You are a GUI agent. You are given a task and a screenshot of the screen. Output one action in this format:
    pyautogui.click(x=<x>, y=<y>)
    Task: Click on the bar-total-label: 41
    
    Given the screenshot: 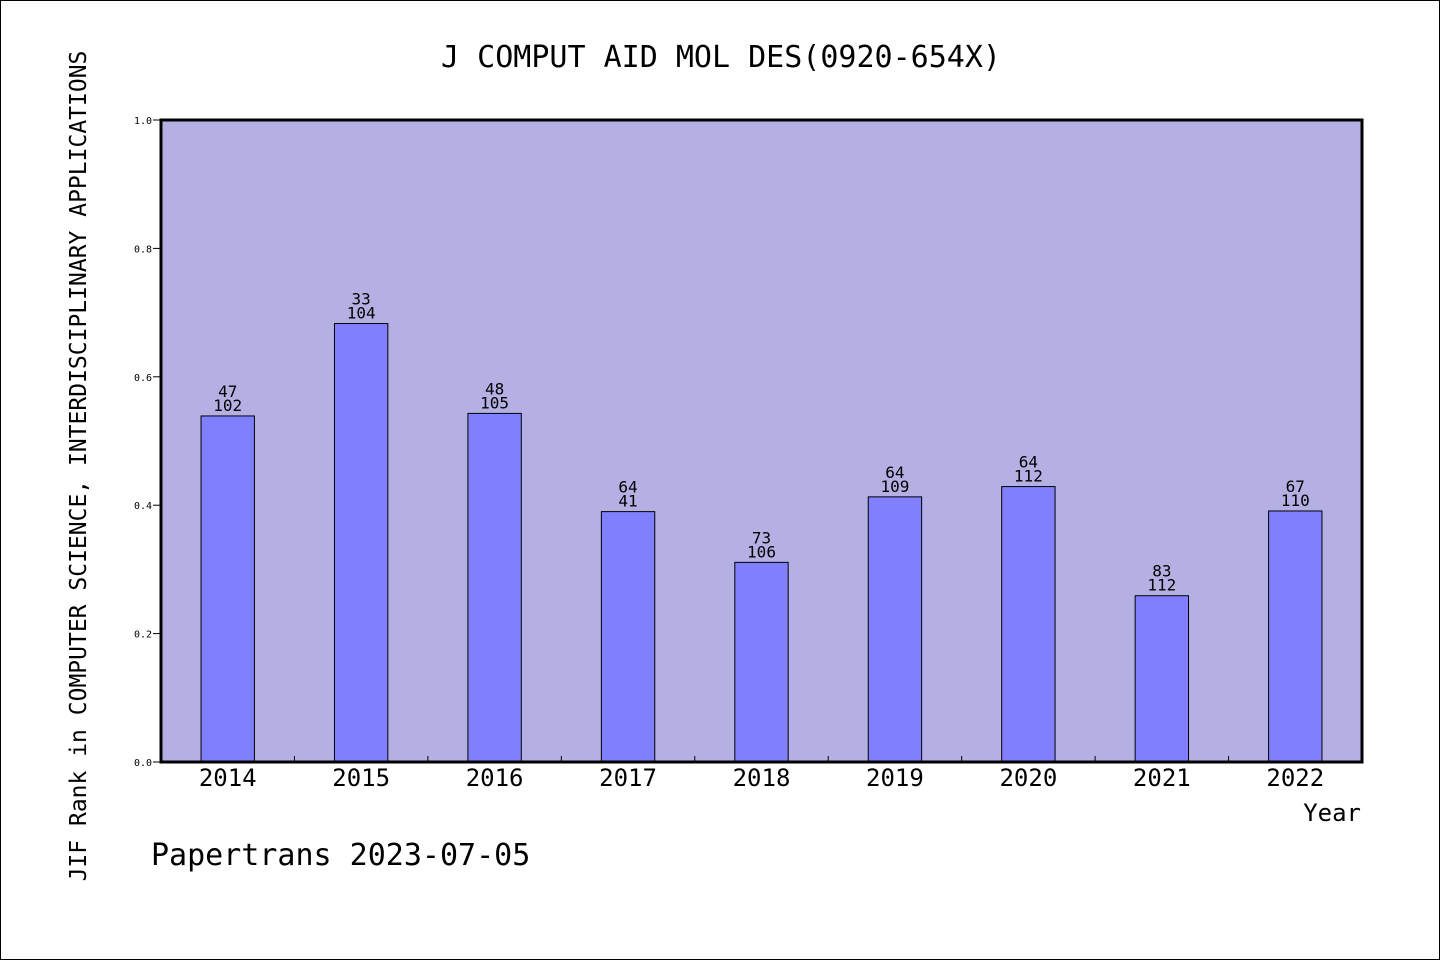 What is the action you would take?
    pyautogui.click(x=627, y=501)
    